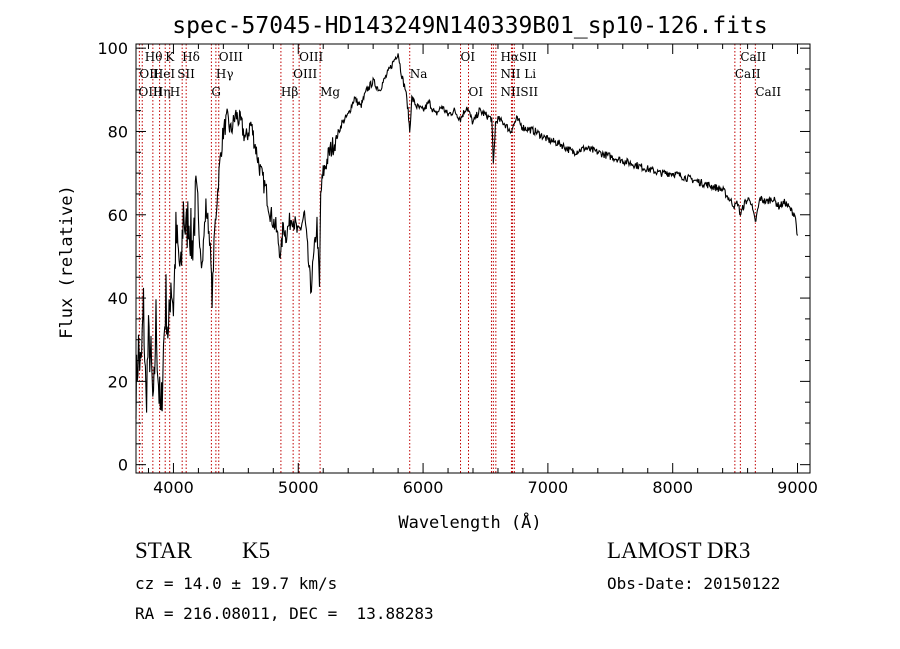 The image size is (900, 649). Describe the element at coordinates (118, 131) in the screenshot. I see `y-tick-label-4: 80` at that location.